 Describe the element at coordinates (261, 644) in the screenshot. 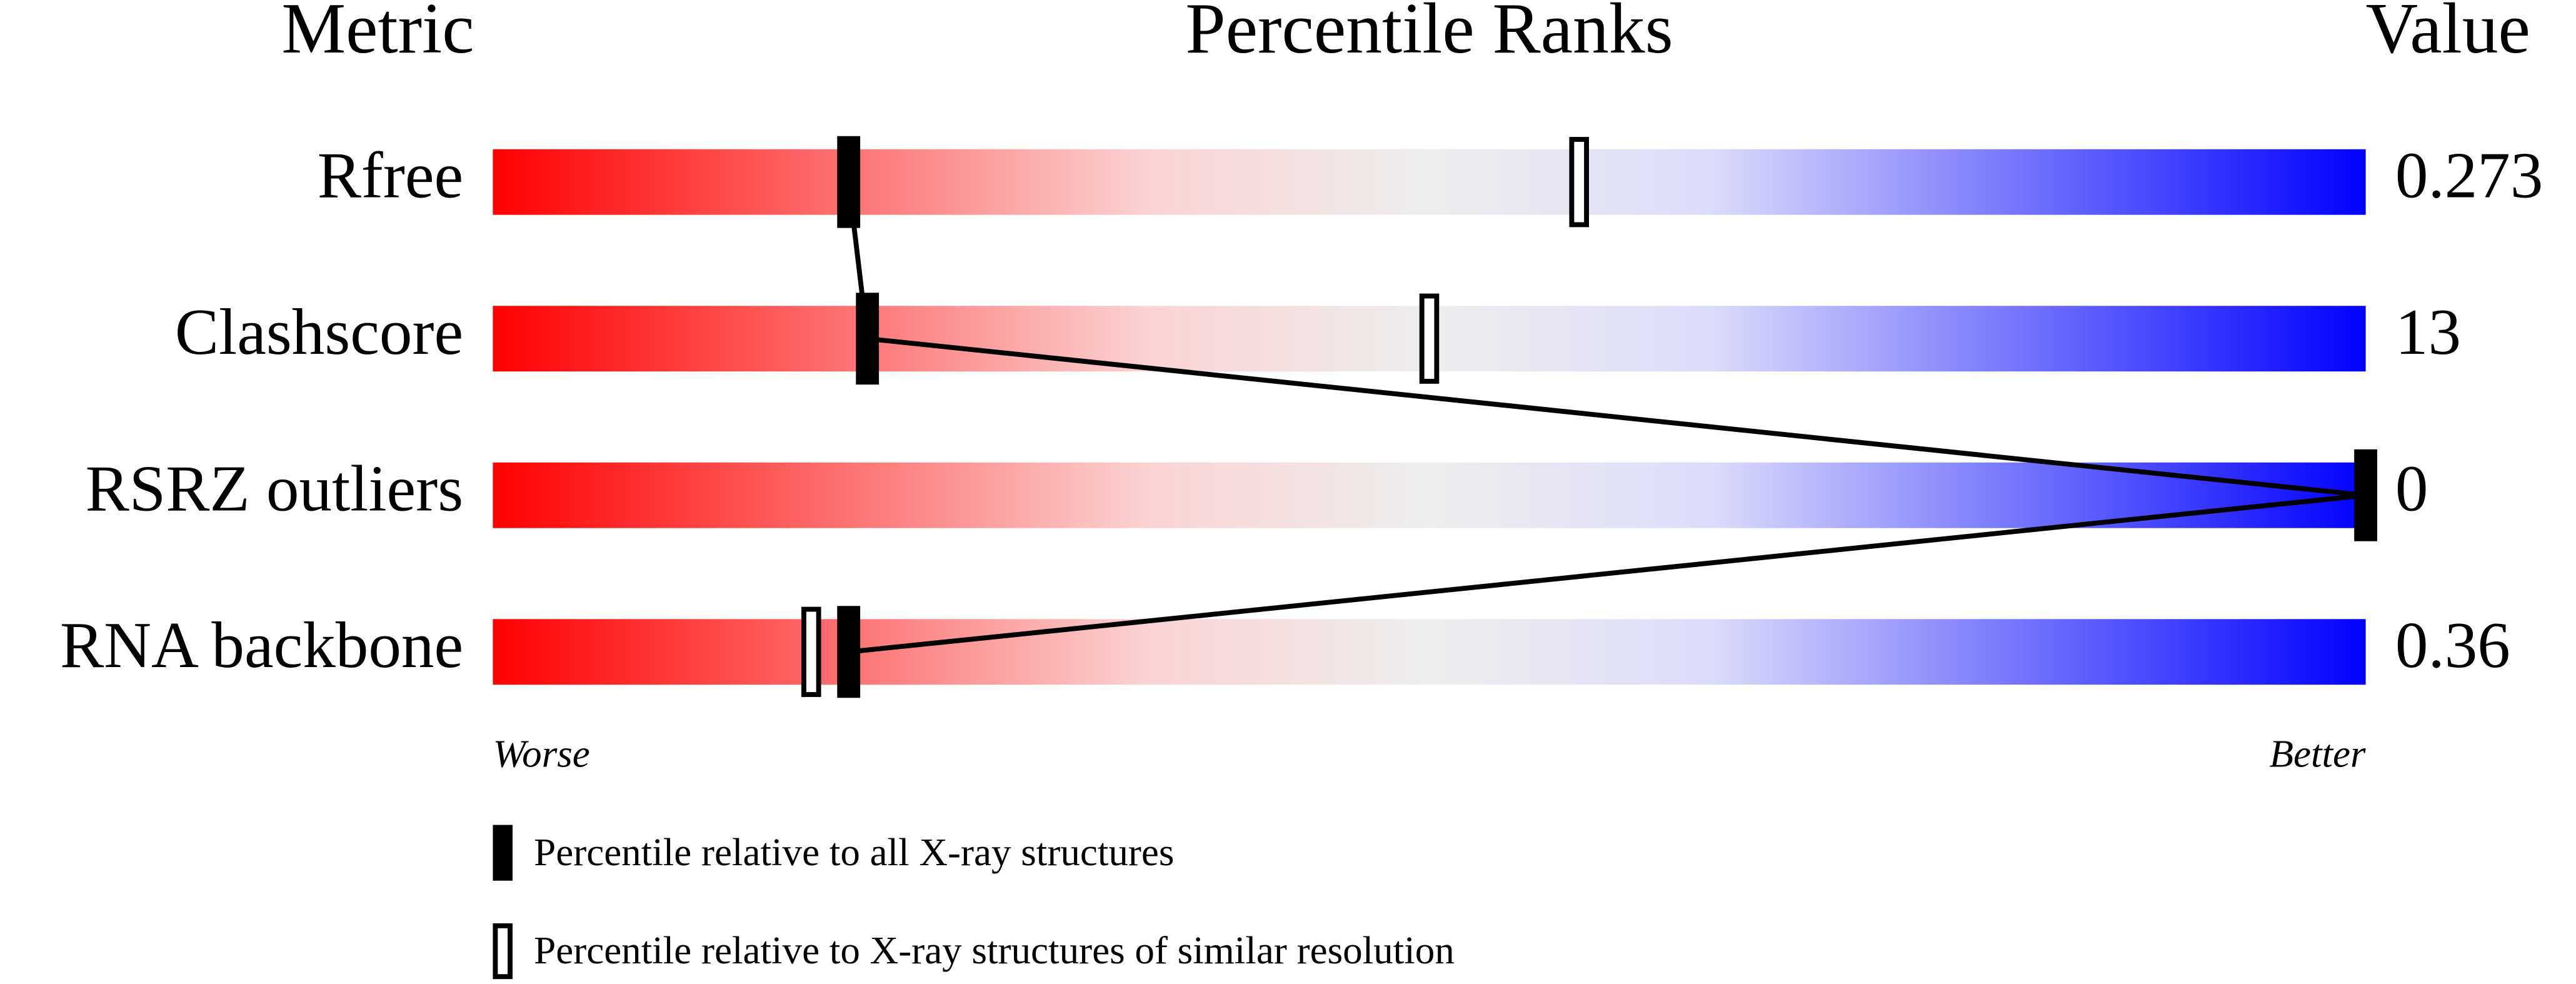

I see `metric-label: RNA backbone` at that location.